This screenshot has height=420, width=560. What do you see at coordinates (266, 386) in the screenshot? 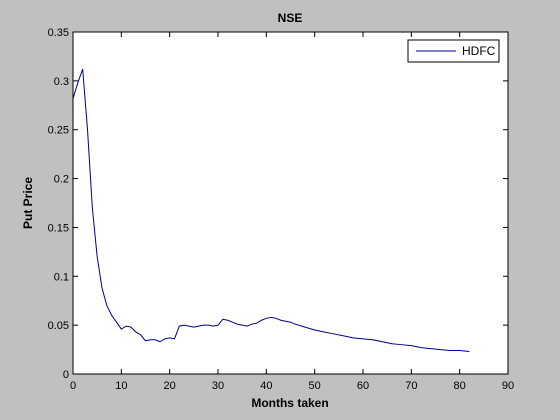
I see `x-tick-label: 40` at bounding box center [266, 386].